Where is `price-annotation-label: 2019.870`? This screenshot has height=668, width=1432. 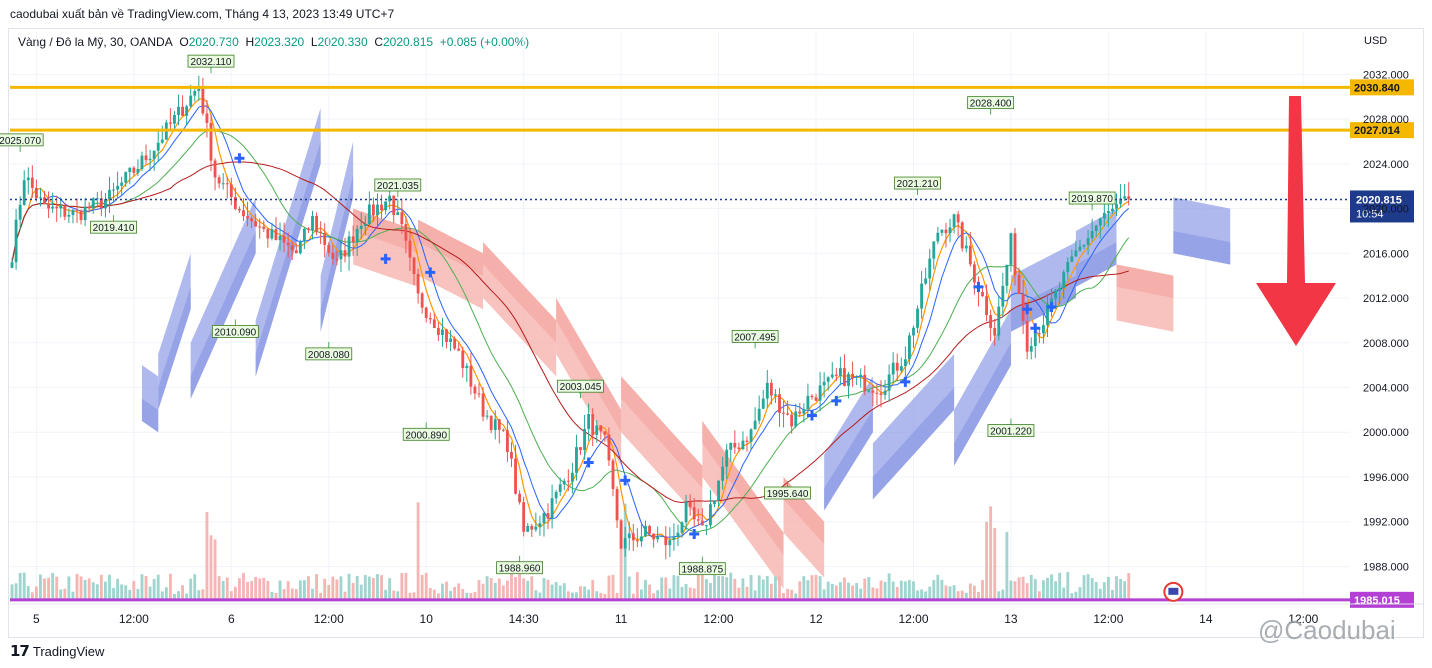 price-annotation-label: 2019.870 is located at coordinates (1092, 199).